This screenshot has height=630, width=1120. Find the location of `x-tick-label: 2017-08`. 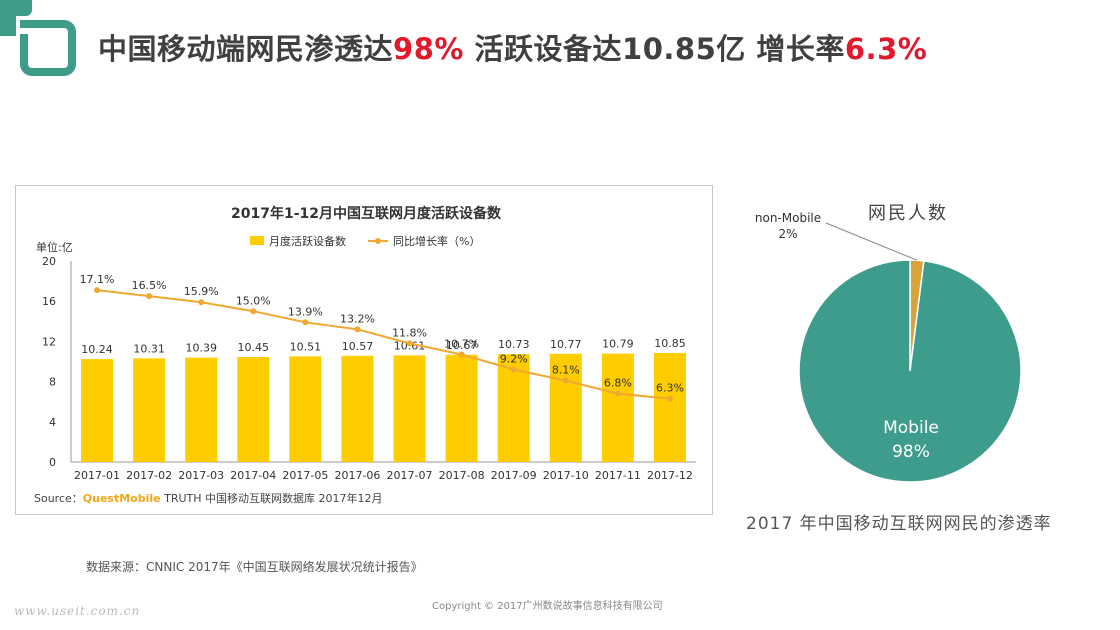

x-tick-label: 2017-08 is located at coordinates (462, 475).